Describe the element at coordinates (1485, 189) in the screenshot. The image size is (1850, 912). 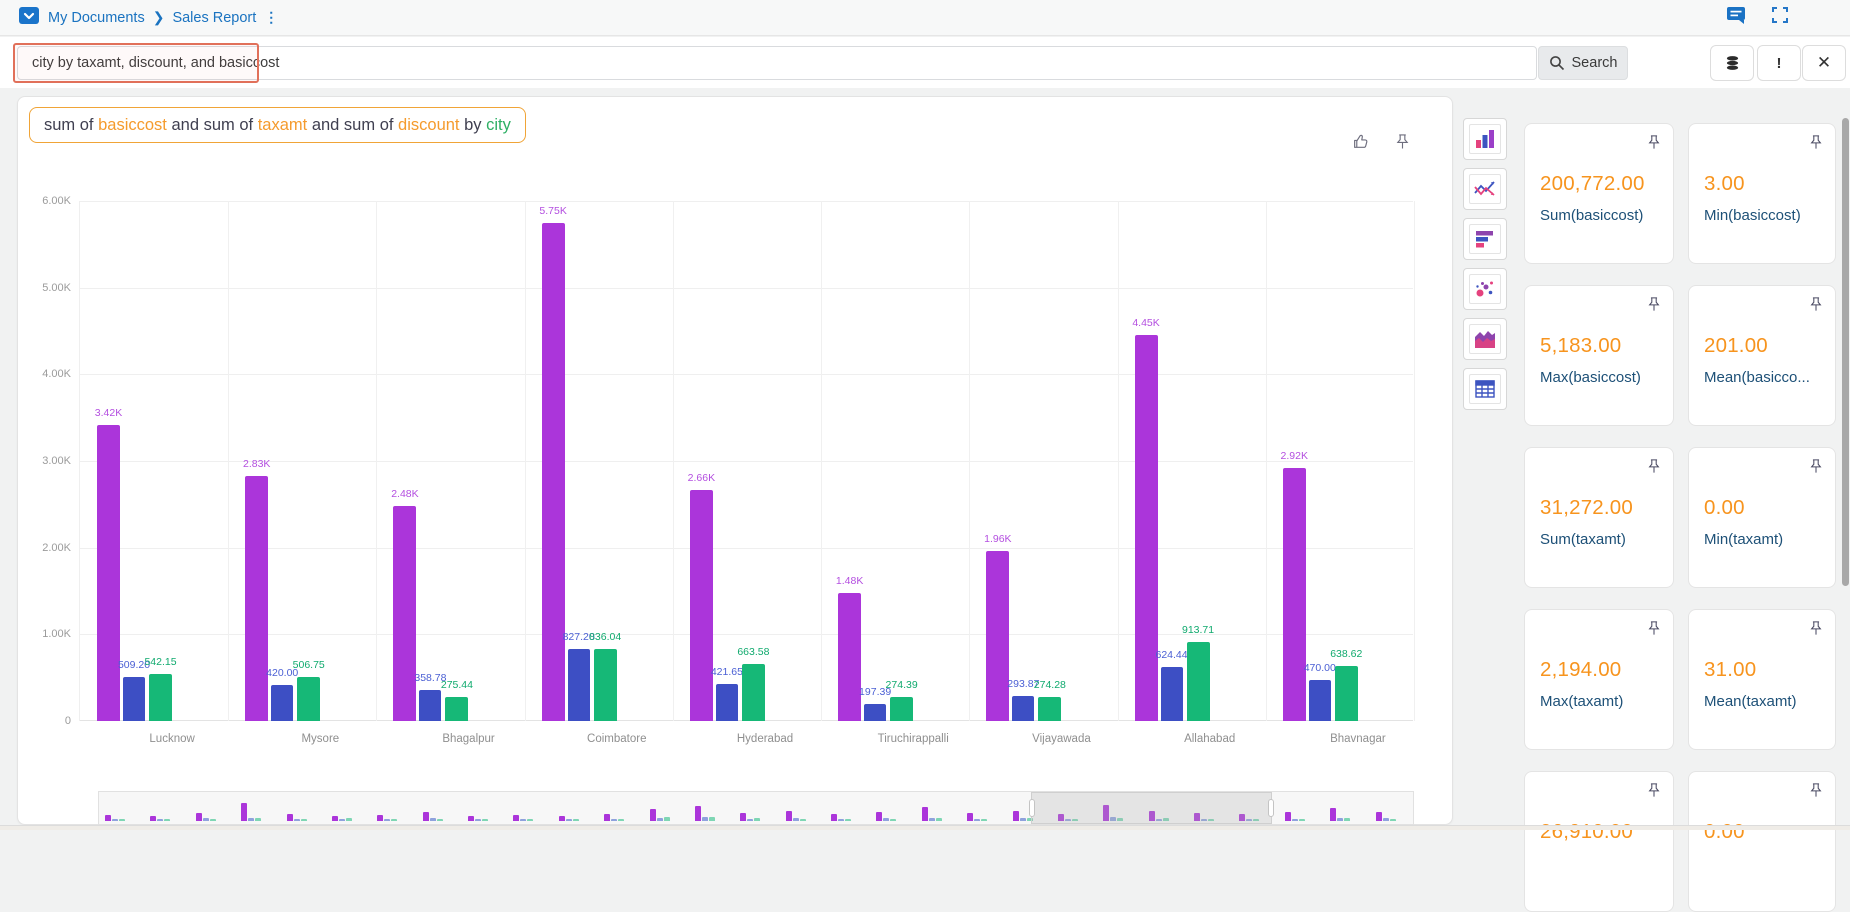
I see `chart-type-line-button` at that location.